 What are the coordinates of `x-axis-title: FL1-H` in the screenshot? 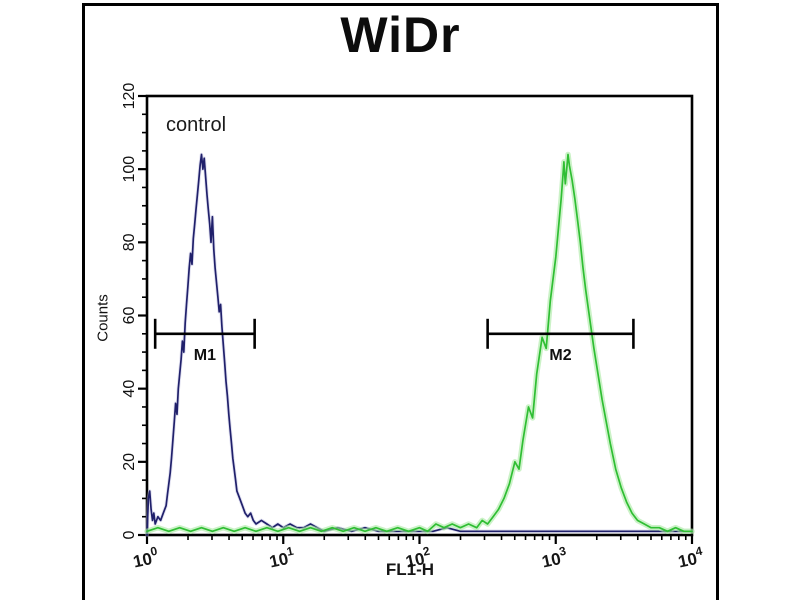 It's located at (410, 569).